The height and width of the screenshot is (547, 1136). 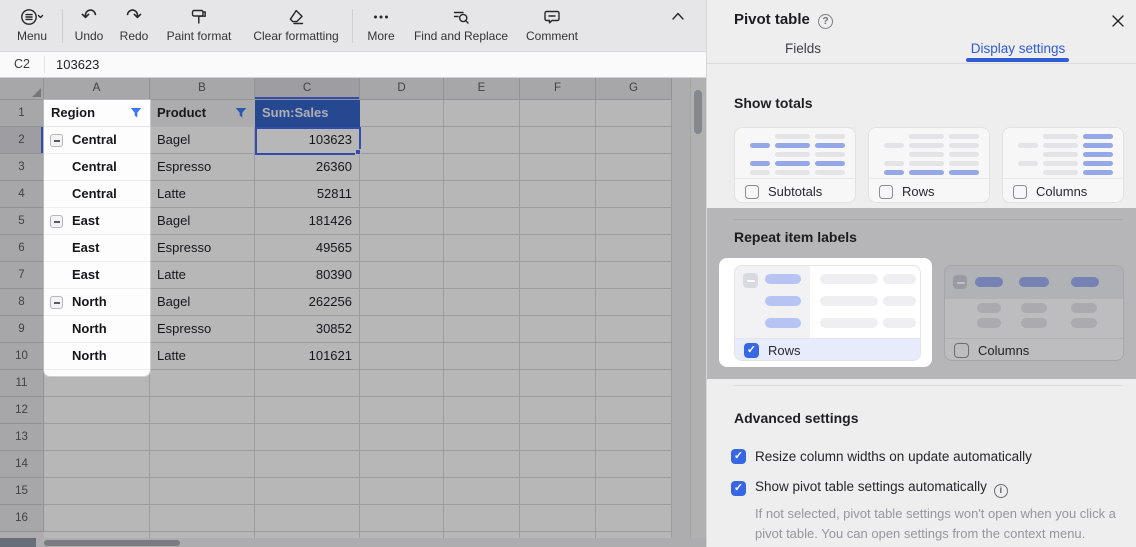 I want to click on cell-b5: Bagel, so click(x=174, y=220).